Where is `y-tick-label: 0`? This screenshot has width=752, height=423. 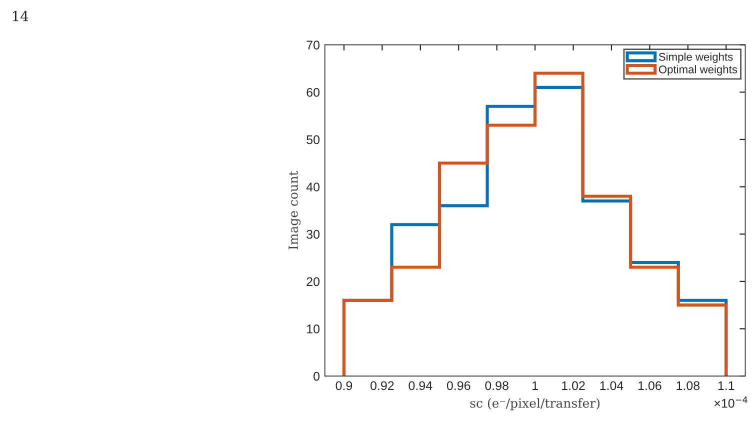 y-tick-label: 0 is located at coordinates (317, 376).